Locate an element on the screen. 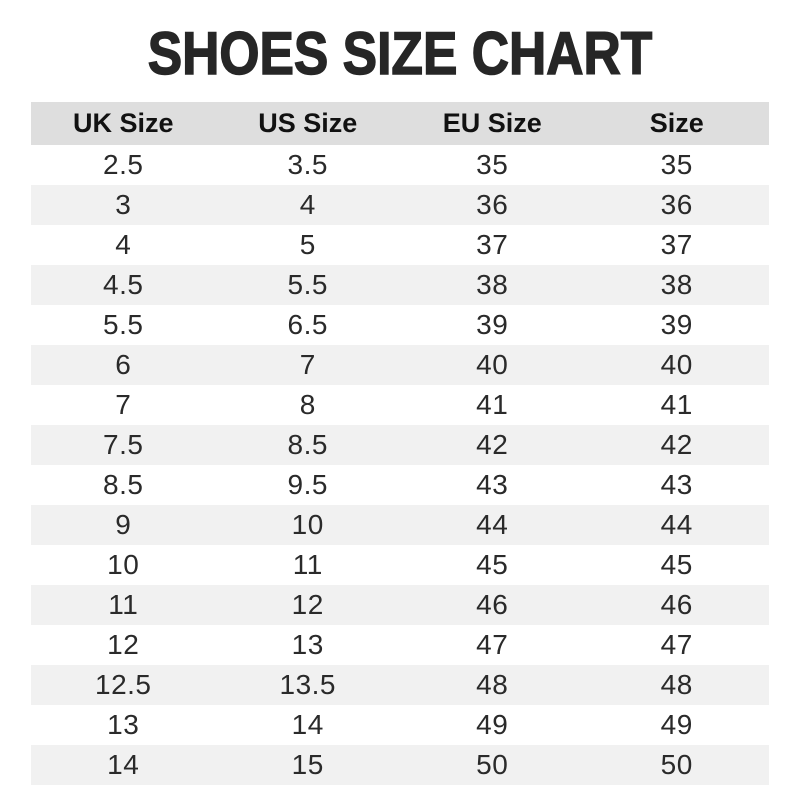  table-header-row: UK Size US Size EU Size Size is located at coordinates (400, 123).